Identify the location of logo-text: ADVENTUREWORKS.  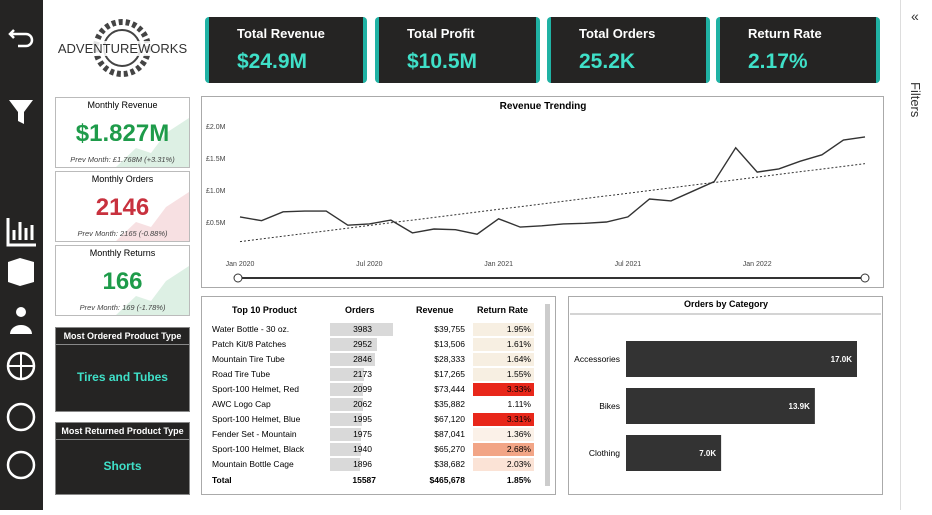
(122, 48).